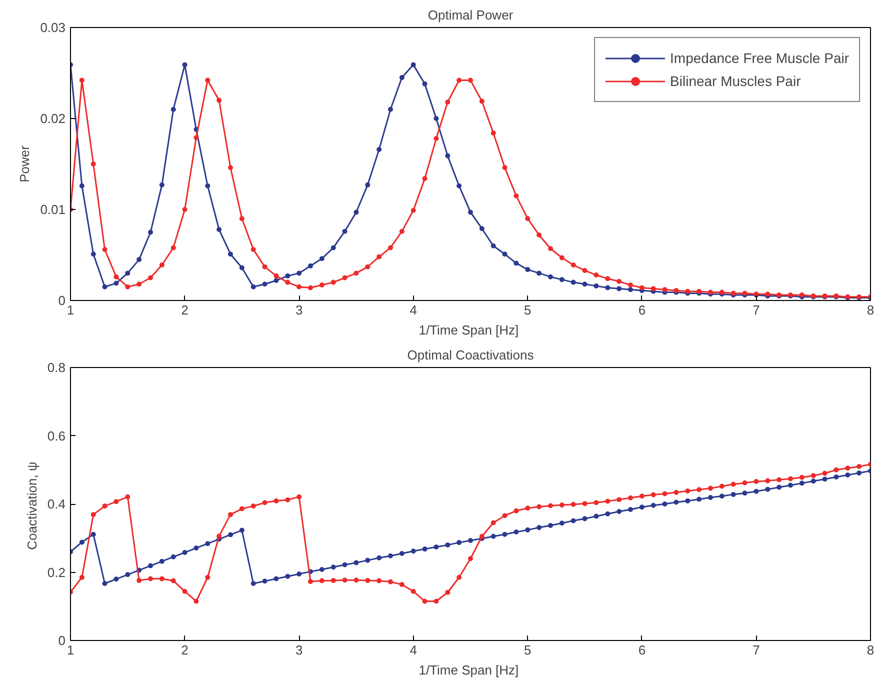  What do you see at coordinates (56, 367) in the screenshot?
I see `y-tick-label: 0.8` at bounding box center [56, 367].